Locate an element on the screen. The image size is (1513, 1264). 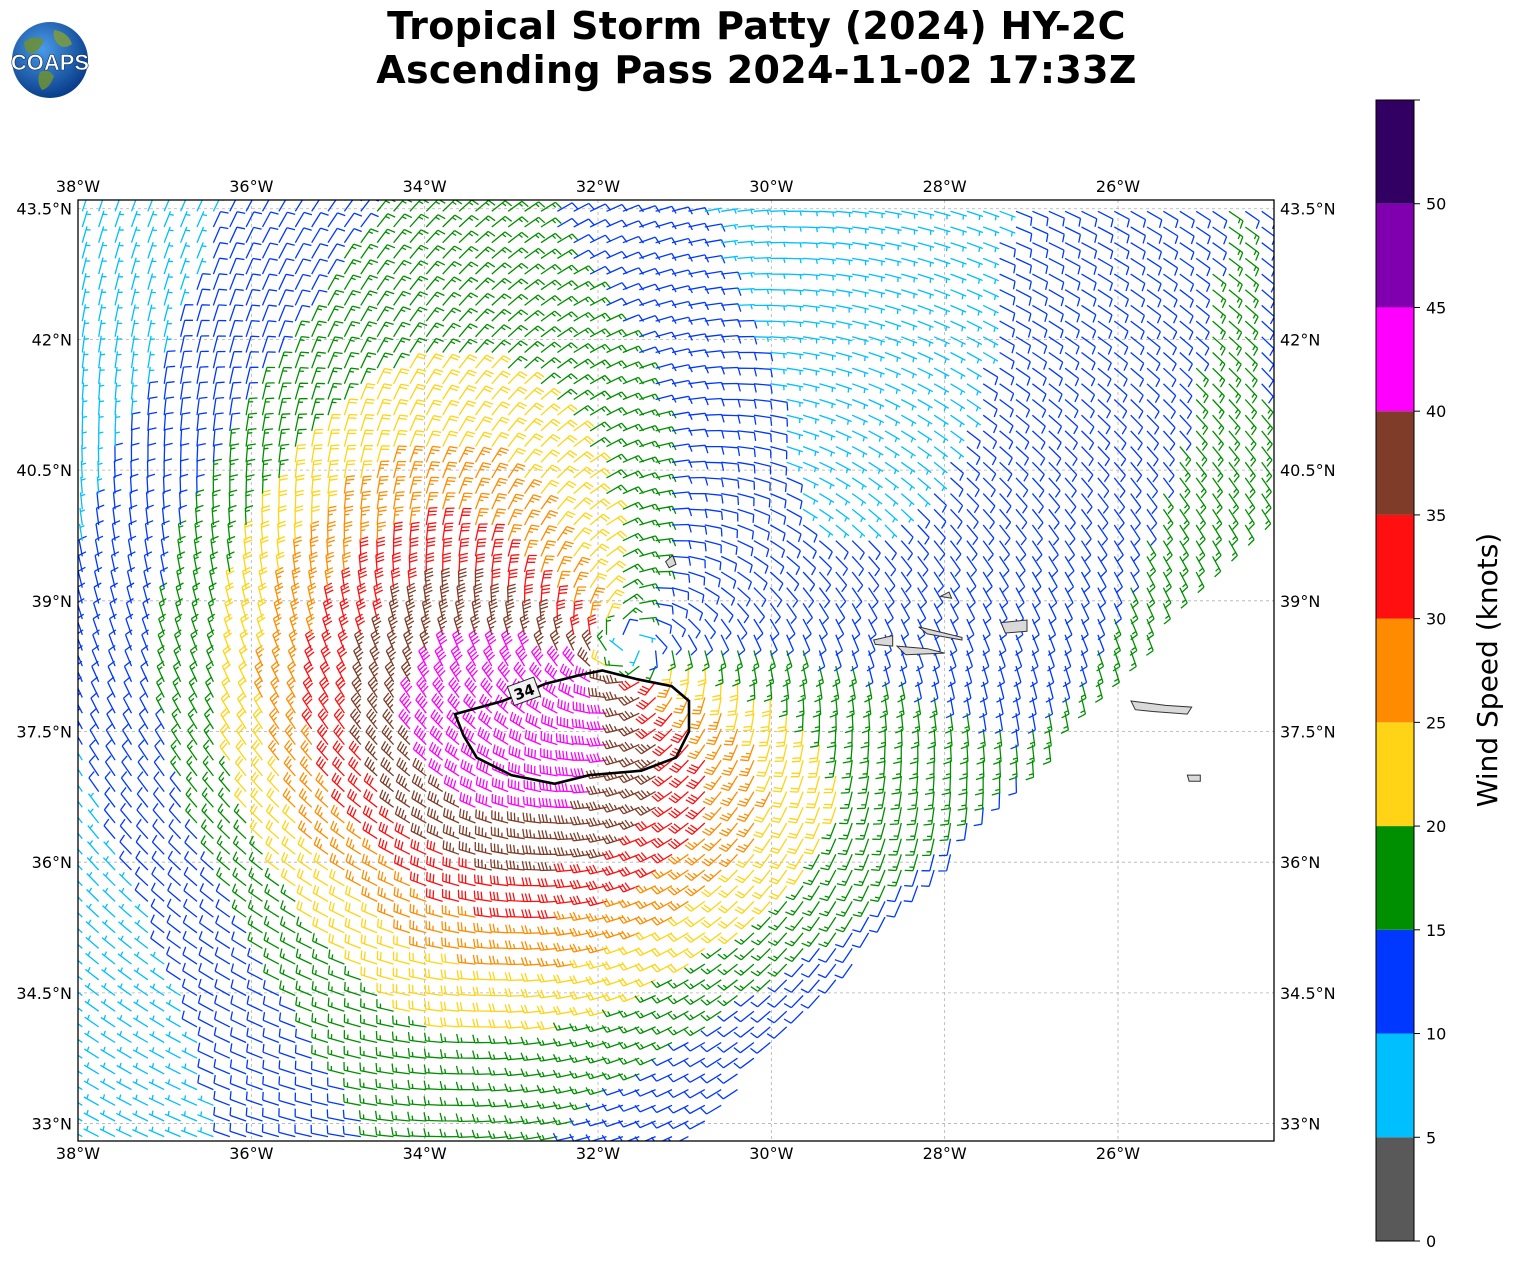
colorbar-bin is located at coordinates (1395, 359).